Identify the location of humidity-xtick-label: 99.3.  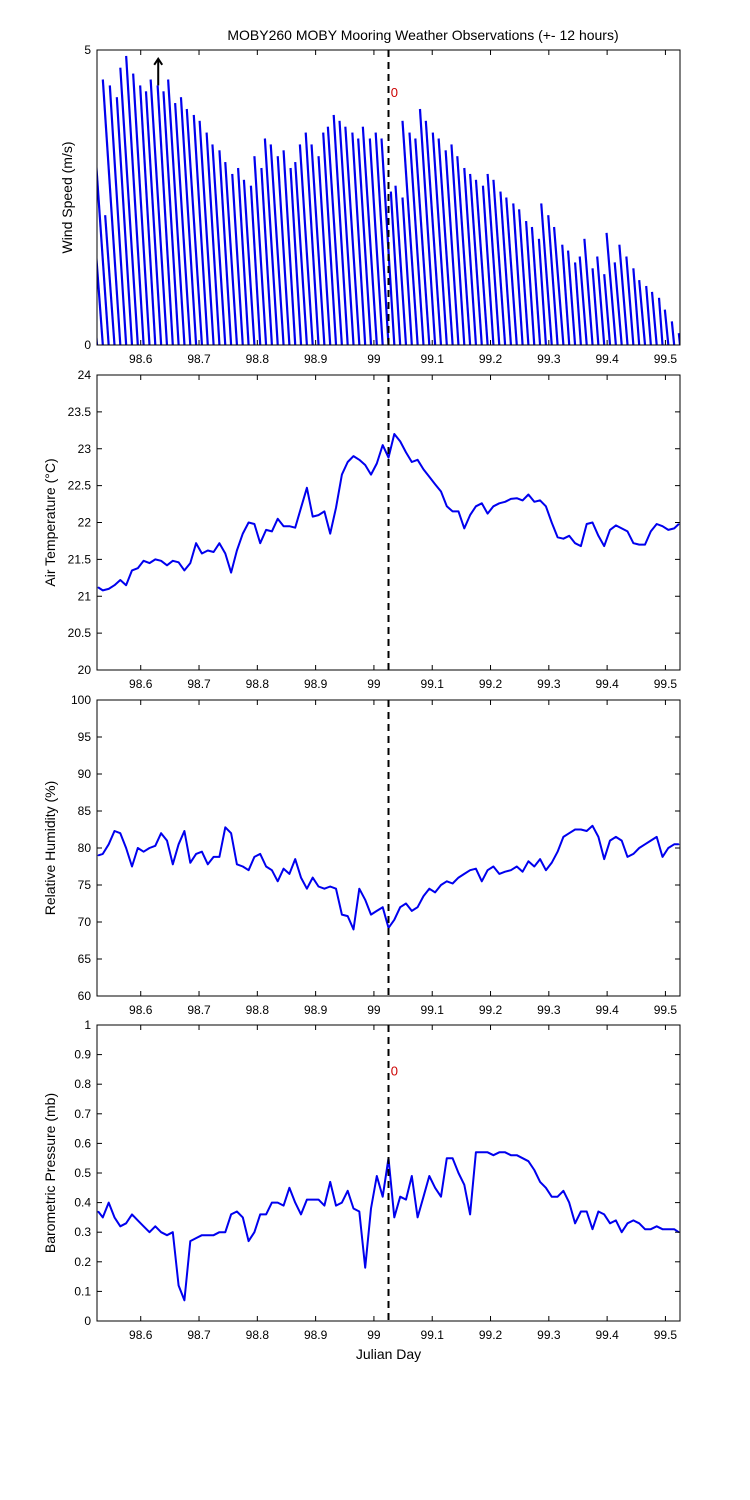
(549, 1010).